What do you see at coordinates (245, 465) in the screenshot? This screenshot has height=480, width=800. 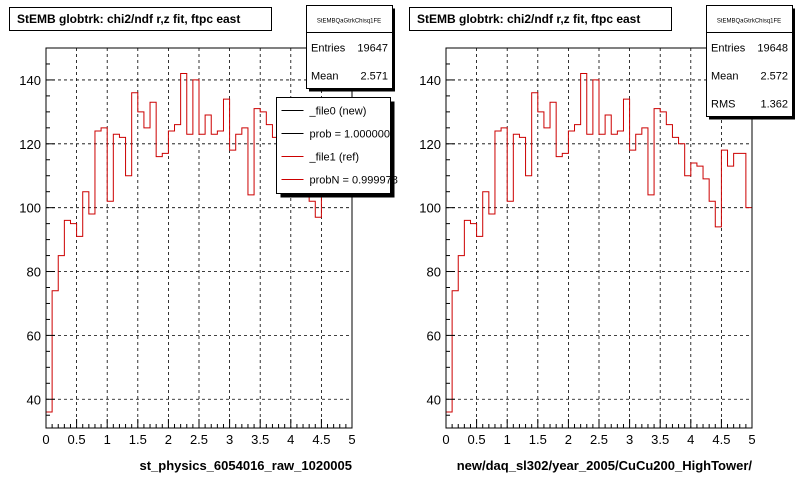 I see `x-axis-label: st_physics_6054016_raw_1020005` at bounding box center [245, 465].